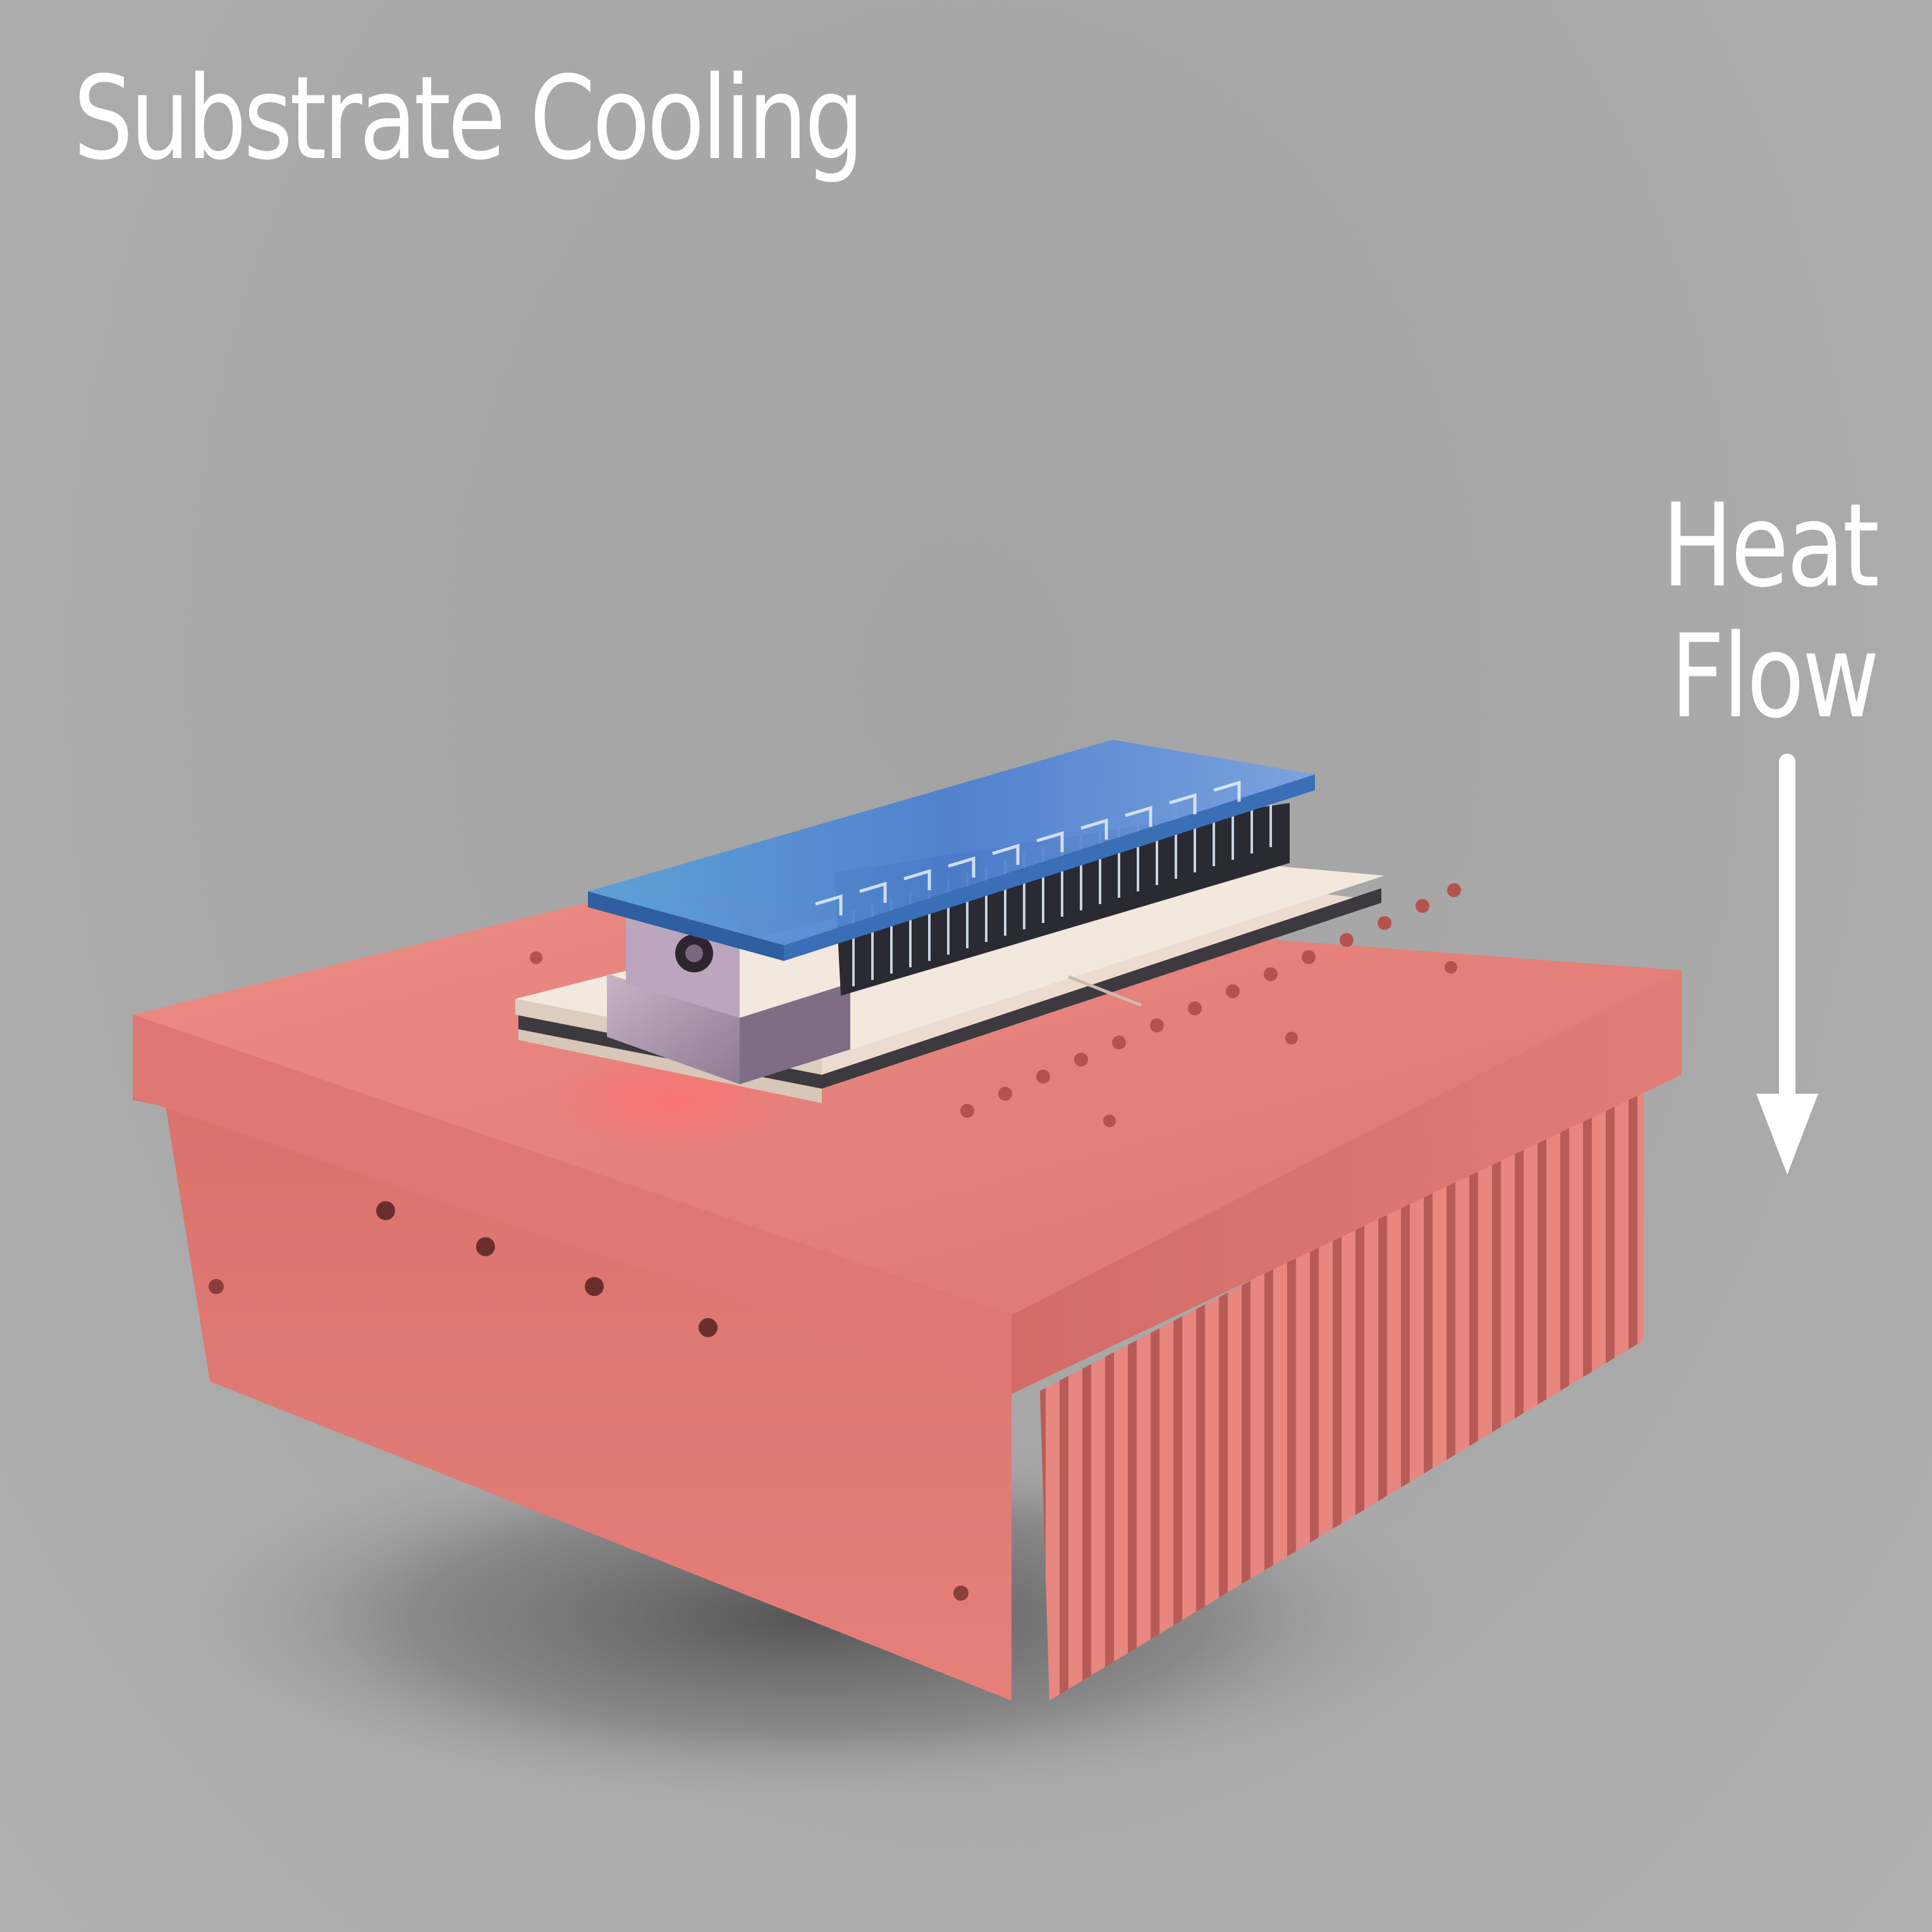 The image size is (1932, 1932). Describe the element at coordinates (795, 1033) in the screenshot. I see `mount-block-side` at that location.